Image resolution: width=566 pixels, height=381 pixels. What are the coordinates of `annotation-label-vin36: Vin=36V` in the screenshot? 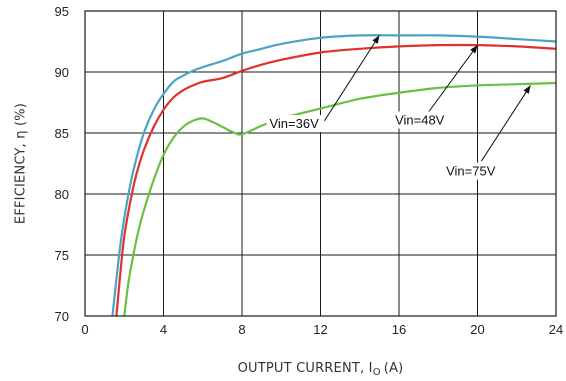 It's located at (294, 123).